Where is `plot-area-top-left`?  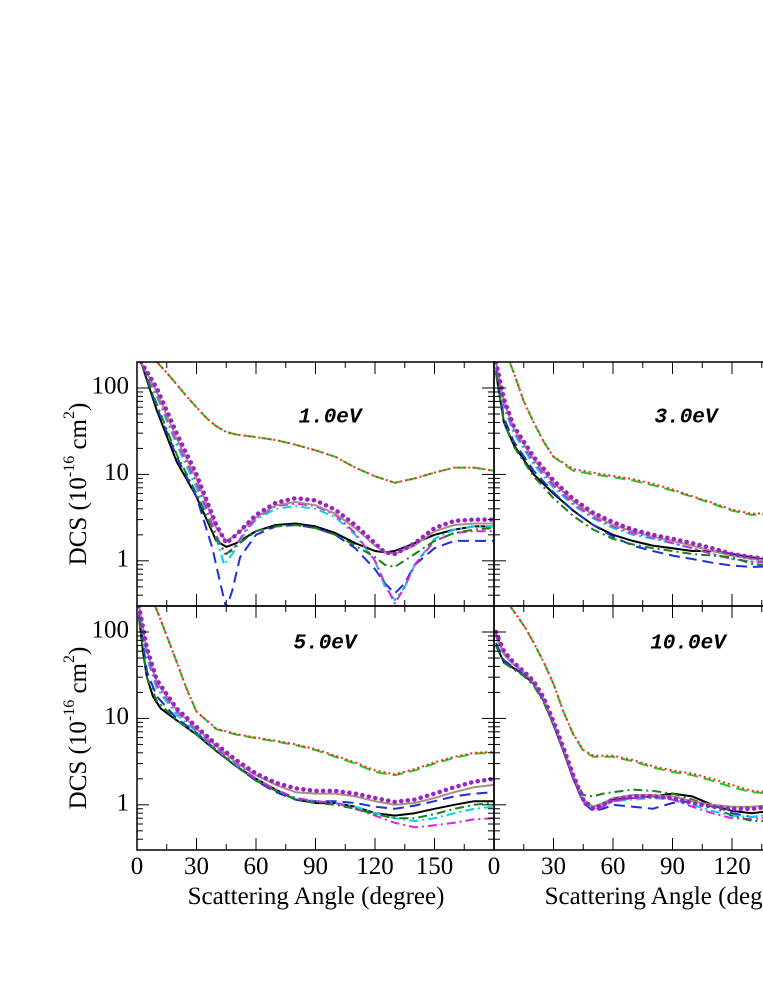 plot-area-top-left is located at coordinates (316, 484).